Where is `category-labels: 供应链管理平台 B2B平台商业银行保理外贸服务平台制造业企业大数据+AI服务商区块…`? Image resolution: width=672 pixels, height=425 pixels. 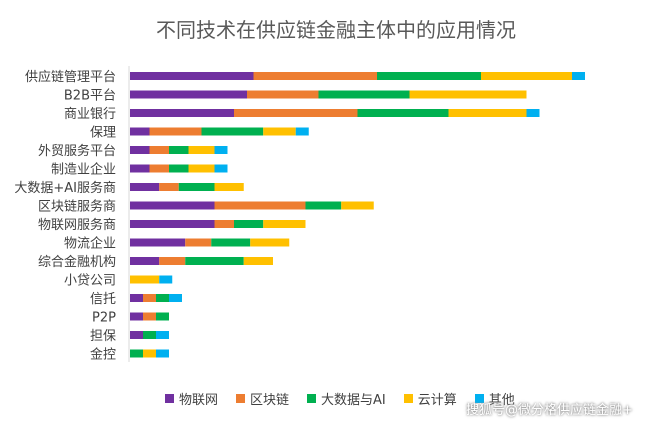 category-labels: 供应链管理平台 B2B平台商业银行保理外贸服务平台制造业企业大数据+AI服务商区块… is located at coordinates (65, 216).